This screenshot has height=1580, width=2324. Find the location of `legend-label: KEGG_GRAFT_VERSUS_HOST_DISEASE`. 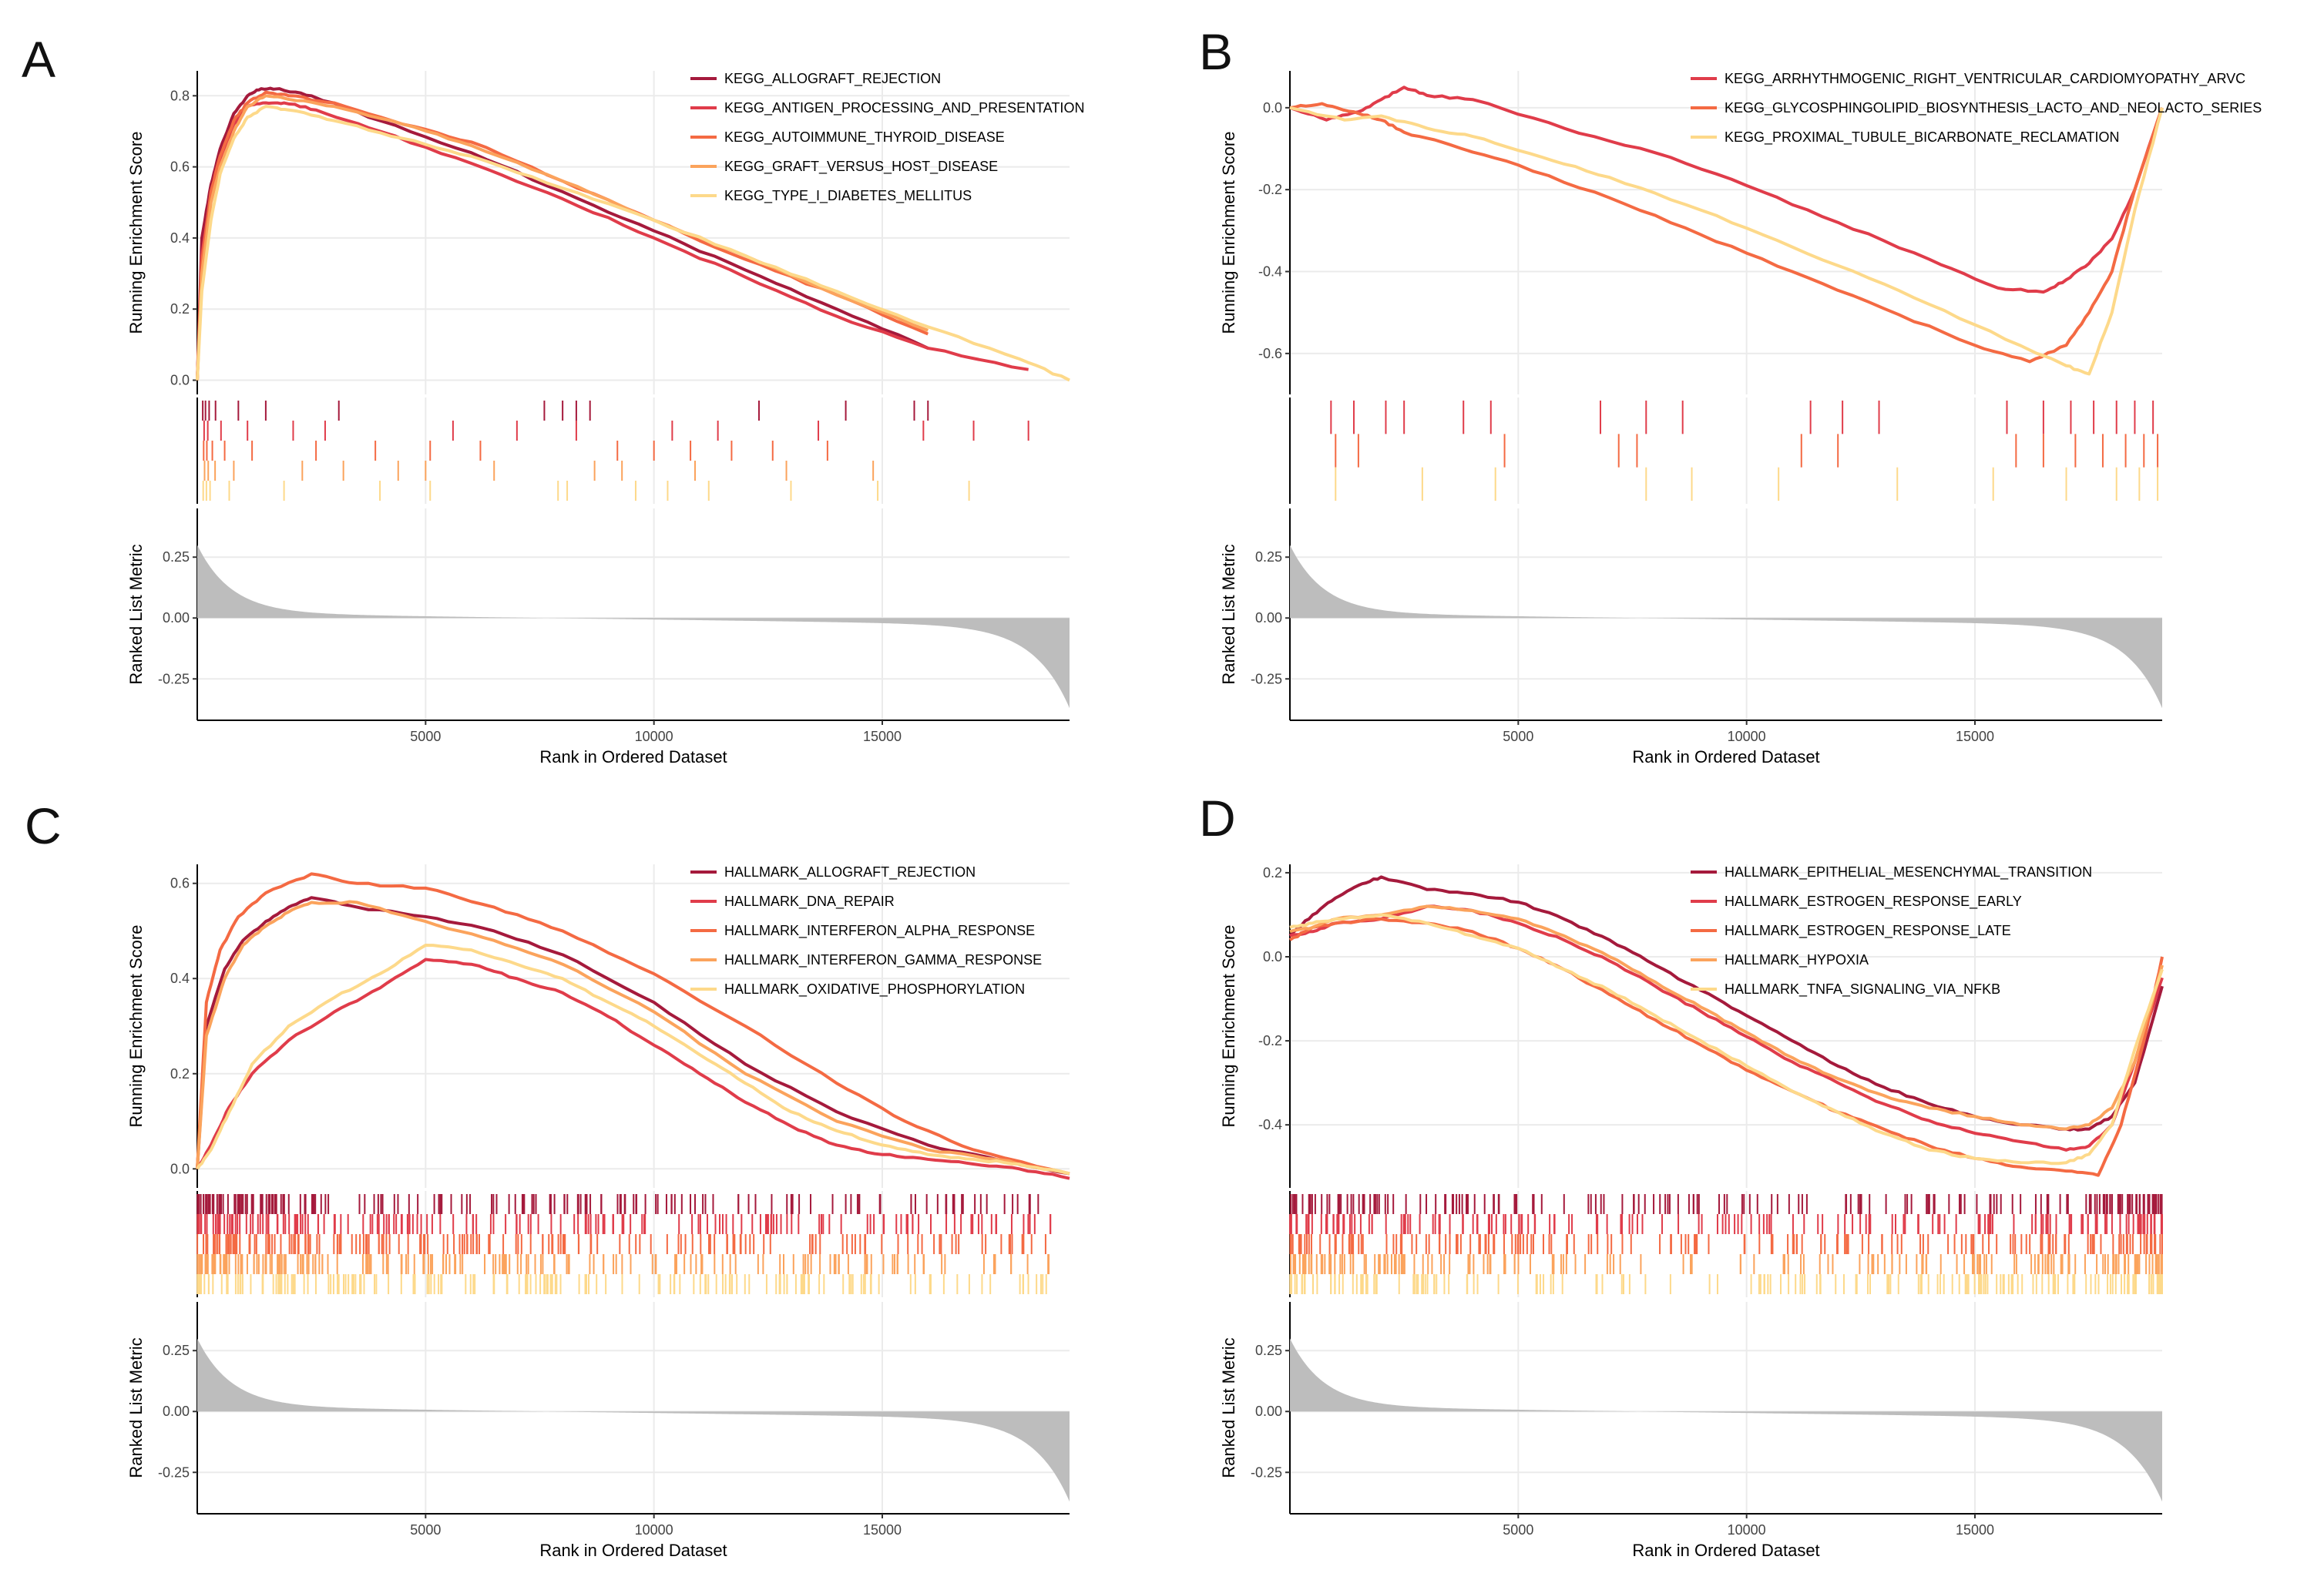

legend-label: KEGG_GRAFT_VERSUS_HOST_DISEASE is located at coordinates (861, 167).